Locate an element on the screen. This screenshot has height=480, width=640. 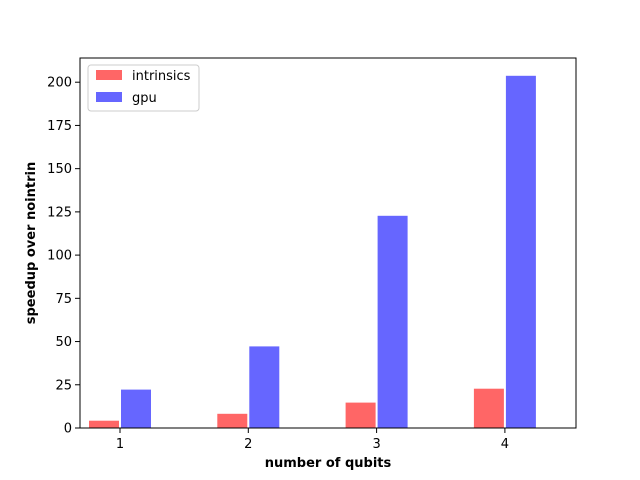
y-tick-label: 125 is located at coordinates (59, 212).